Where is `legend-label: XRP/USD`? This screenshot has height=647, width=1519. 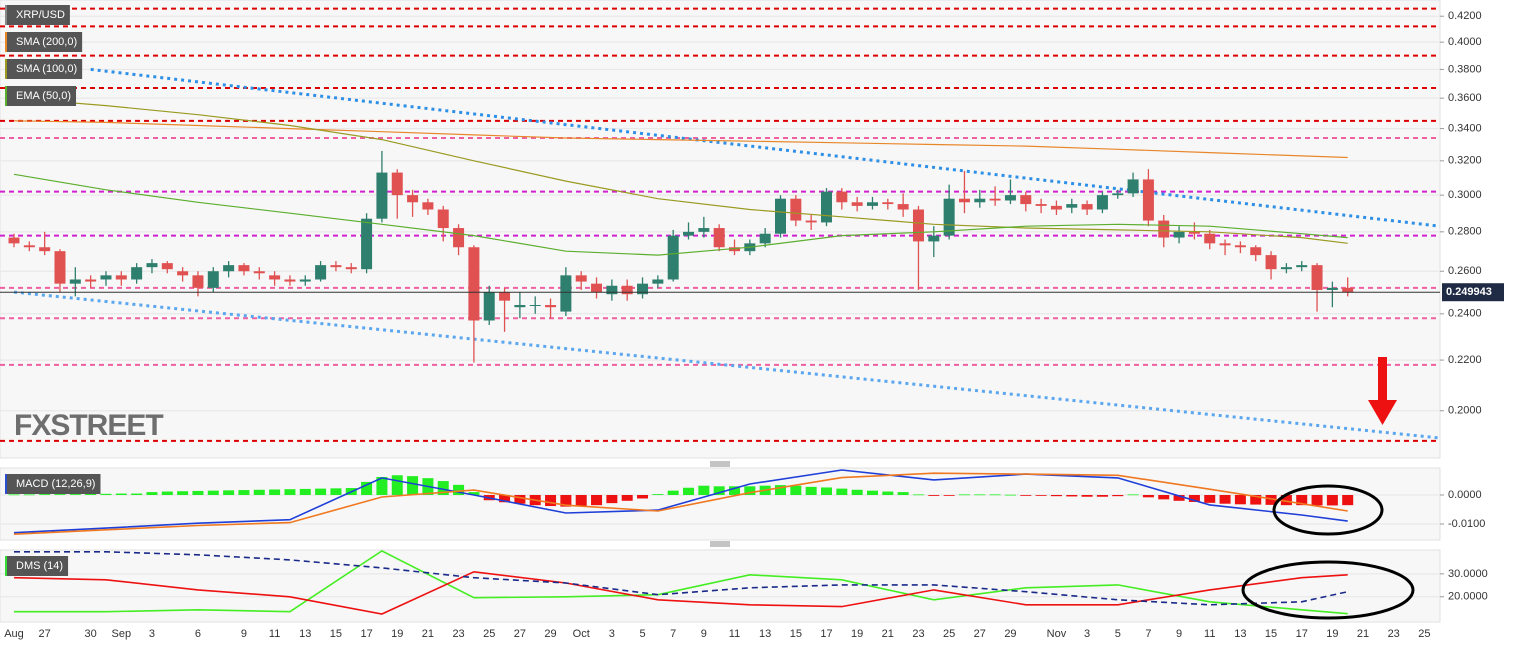
legend-label: XRP/USD is located at coordinates (40, 15).